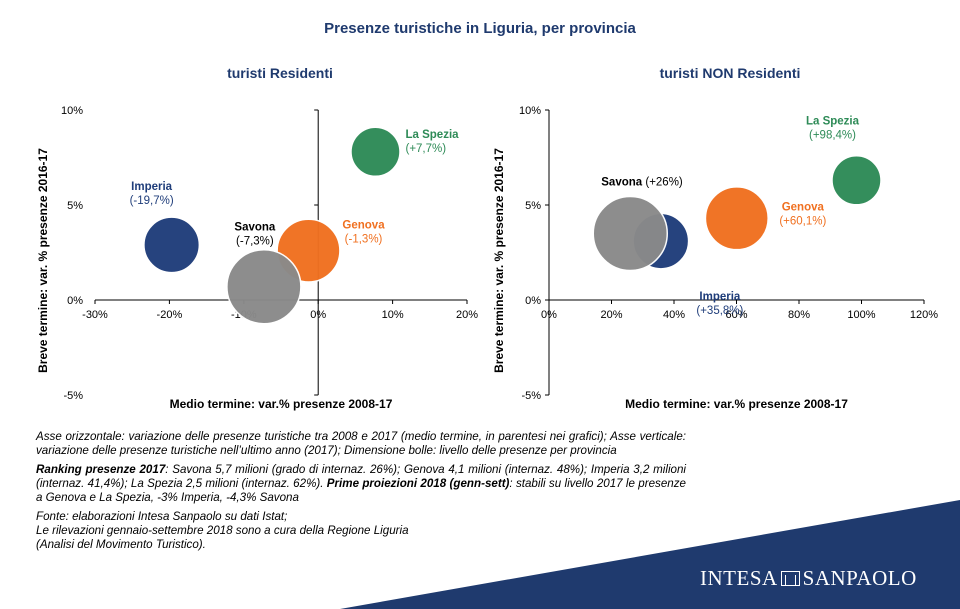 This screenshot has width=960, height=609. I want to click on notes-projection-heading: Prime proiezioni 2018 (genn-sett), so click(418, 483).